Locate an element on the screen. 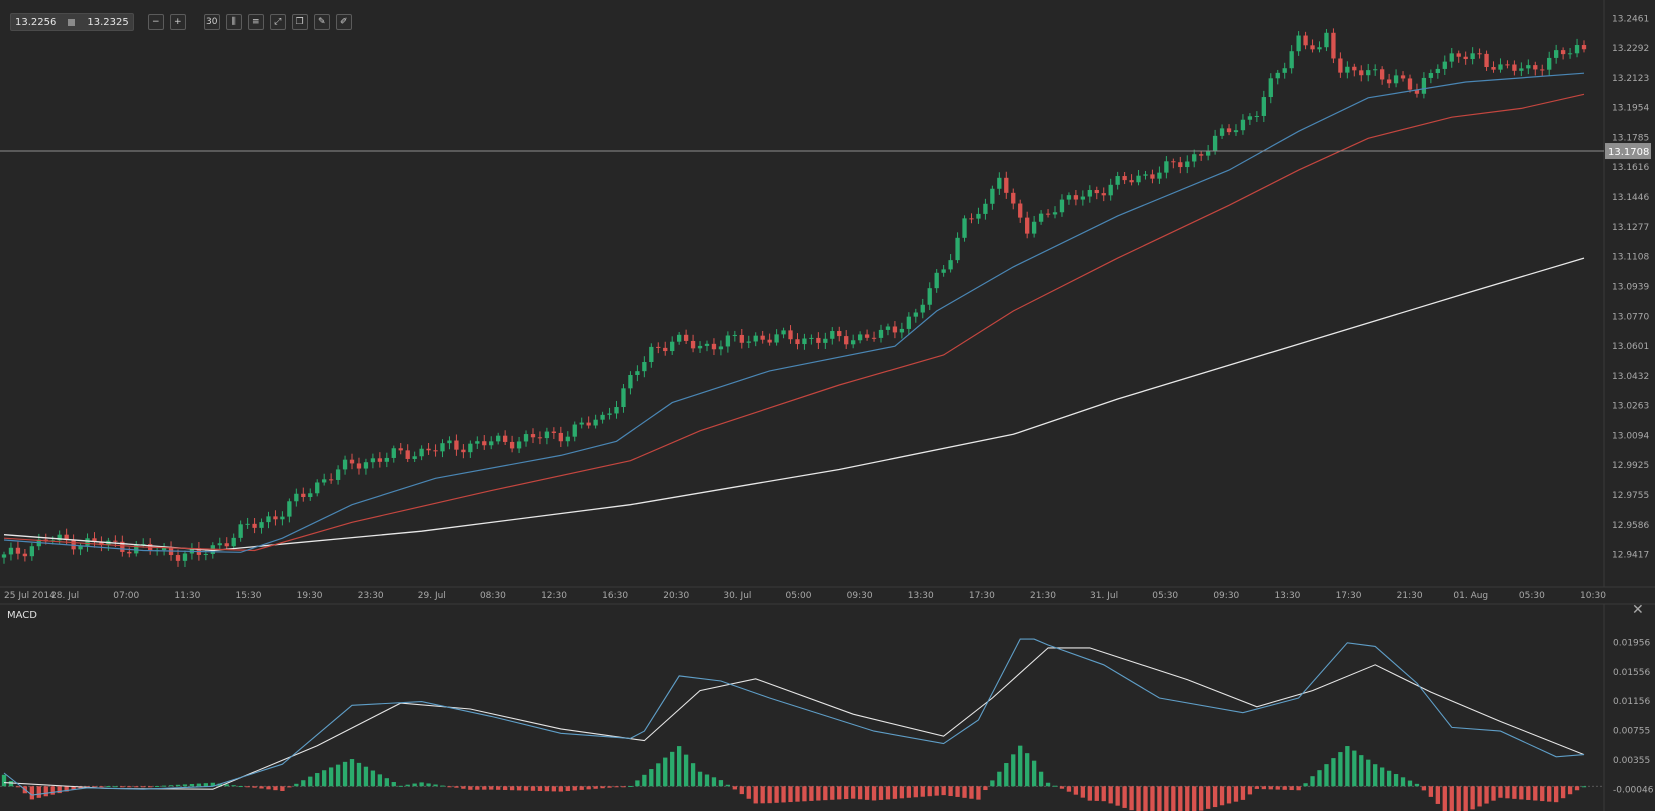 This screenshot has height=811, width=1655. copy-icon: ❐ is located at coordinates (299, 22).